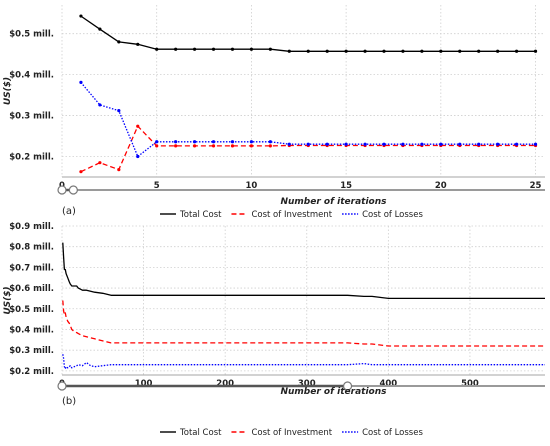  What do you see at coordinates (346, 186) in the screenshot?
I see `x-tick-label: 15` at bounding box center [346, 186].